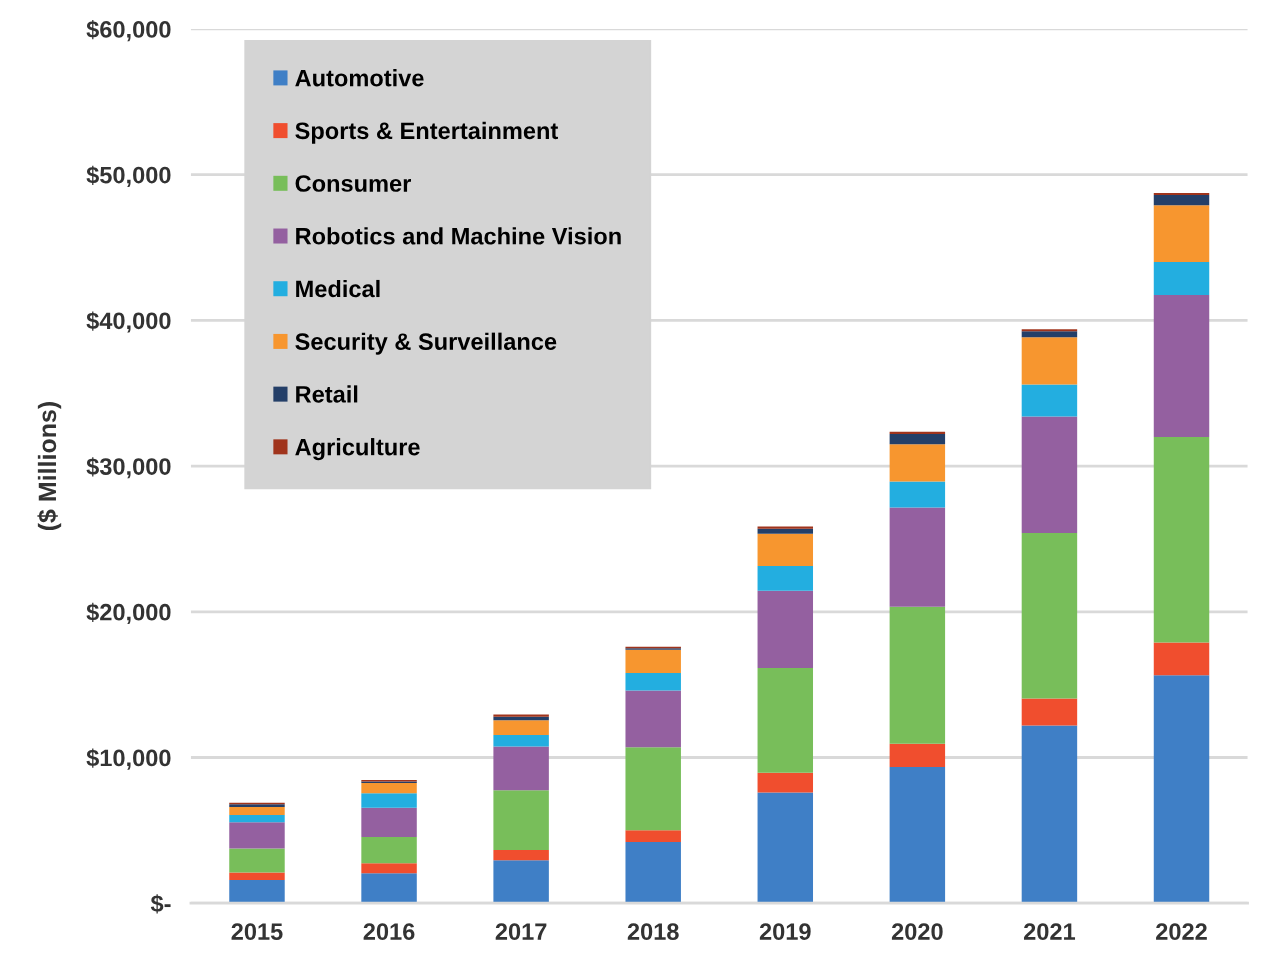 This screenshot has width=1273, height=966. What do you see at coordinates (426, 343) in the screenshot?
I see `legend-label: Security & Surveillance` at bounding box center [426, 343].